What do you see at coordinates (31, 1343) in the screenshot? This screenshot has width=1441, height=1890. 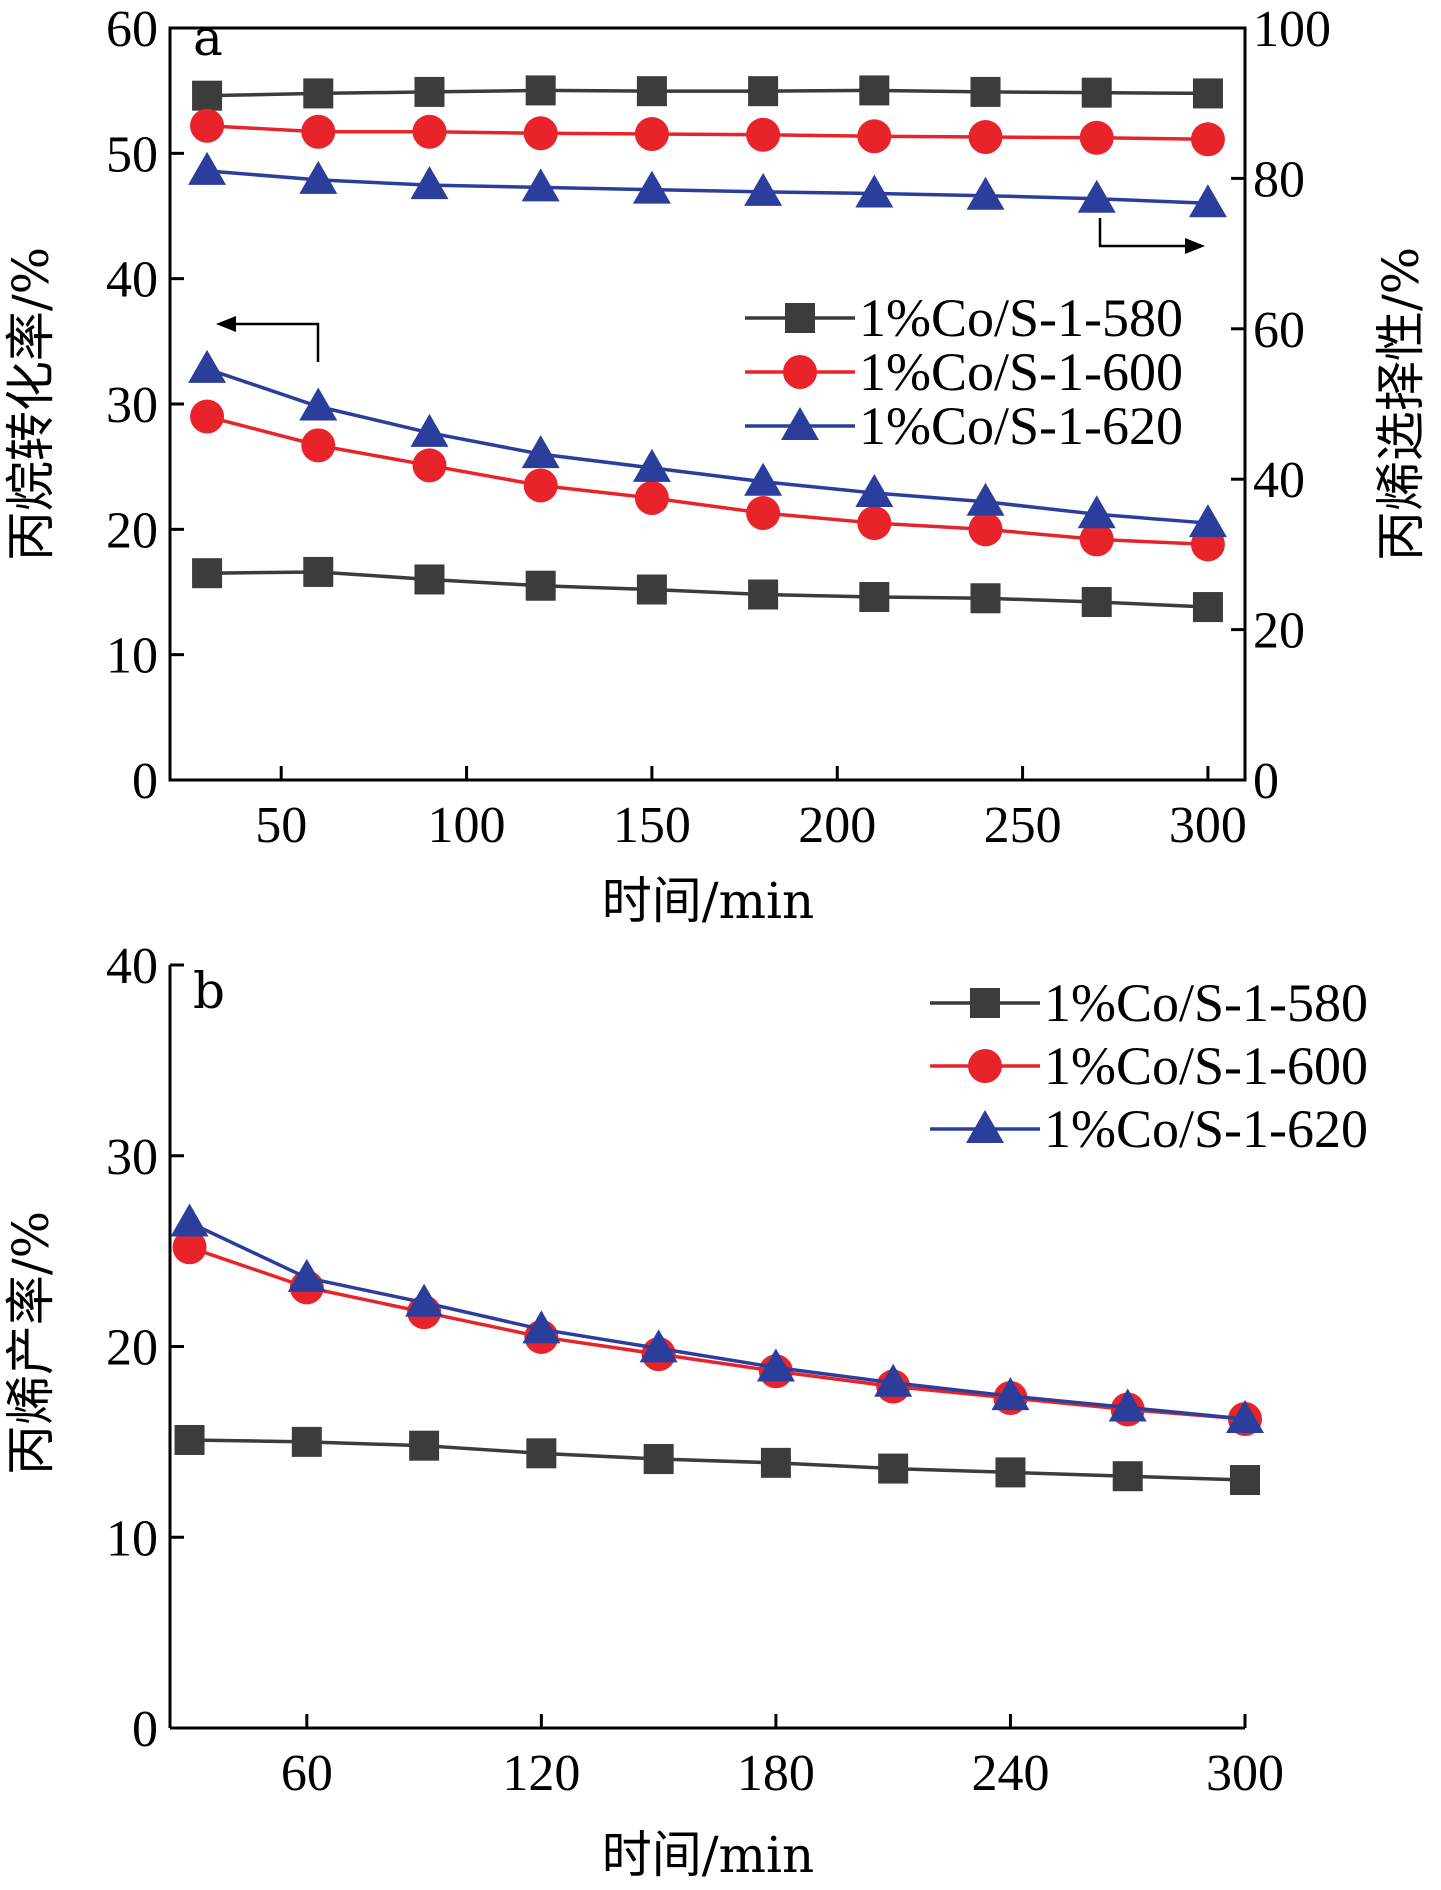 I see `y-axis-label-b: 丙烯产率/%` at bounding box center [31, 1343].